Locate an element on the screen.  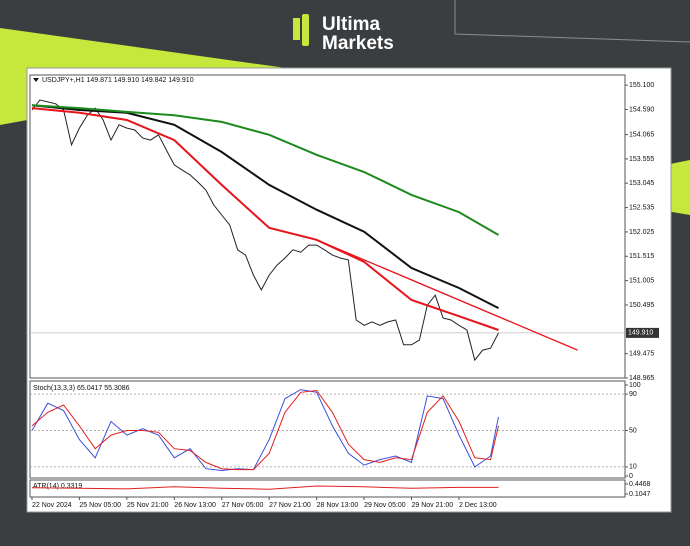
y-tick-label: 0.4468 is located at coordinates (640, 484).